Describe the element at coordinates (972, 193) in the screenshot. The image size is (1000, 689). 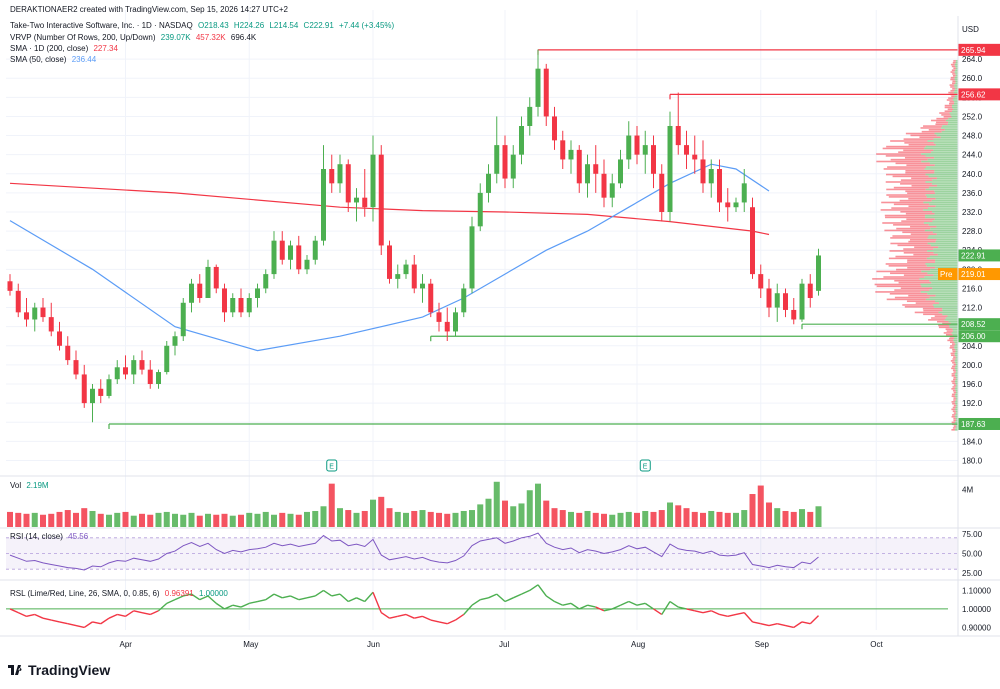
I see `price-tick-label: 236.0` at that location.